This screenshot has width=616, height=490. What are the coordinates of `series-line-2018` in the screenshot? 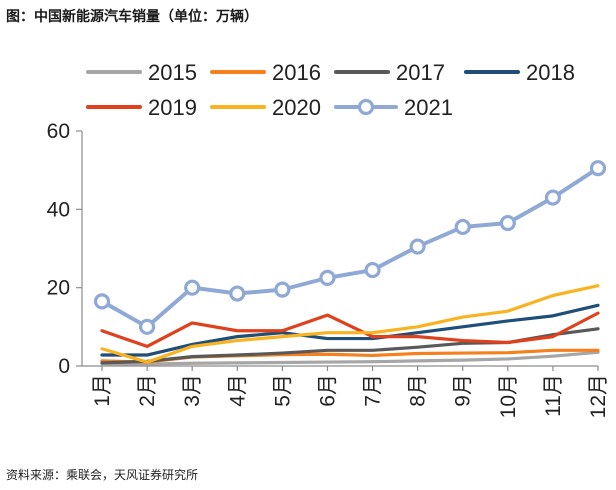 It's located at (350, 330).